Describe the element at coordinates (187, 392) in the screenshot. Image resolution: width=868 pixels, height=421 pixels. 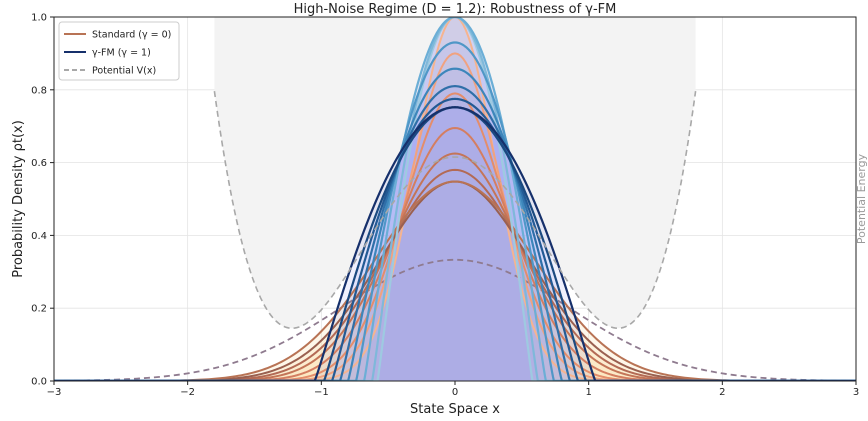
I see `x-tick-label: −2` at that location.